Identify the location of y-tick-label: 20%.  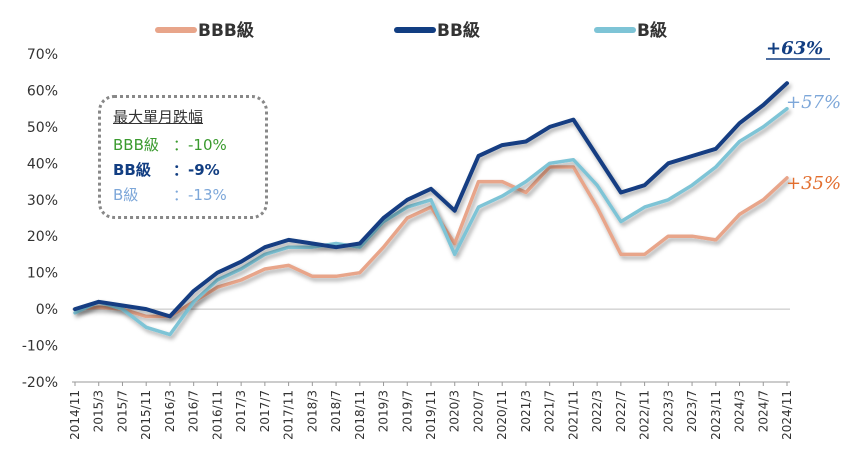
(42, 237).